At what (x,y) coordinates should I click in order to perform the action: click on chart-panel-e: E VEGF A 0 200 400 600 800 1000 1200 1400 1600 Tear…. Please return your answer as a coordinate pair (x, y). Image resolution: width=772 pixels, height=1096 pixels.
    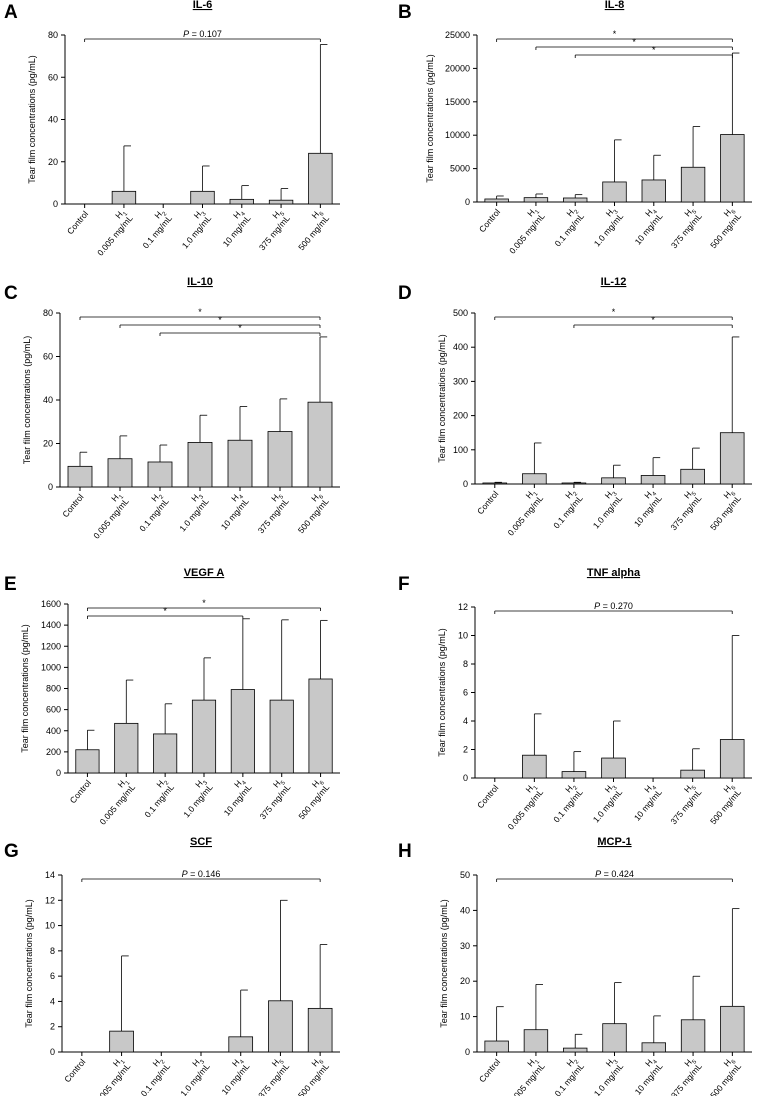
    Looking at the image, I should click on (172, 697).